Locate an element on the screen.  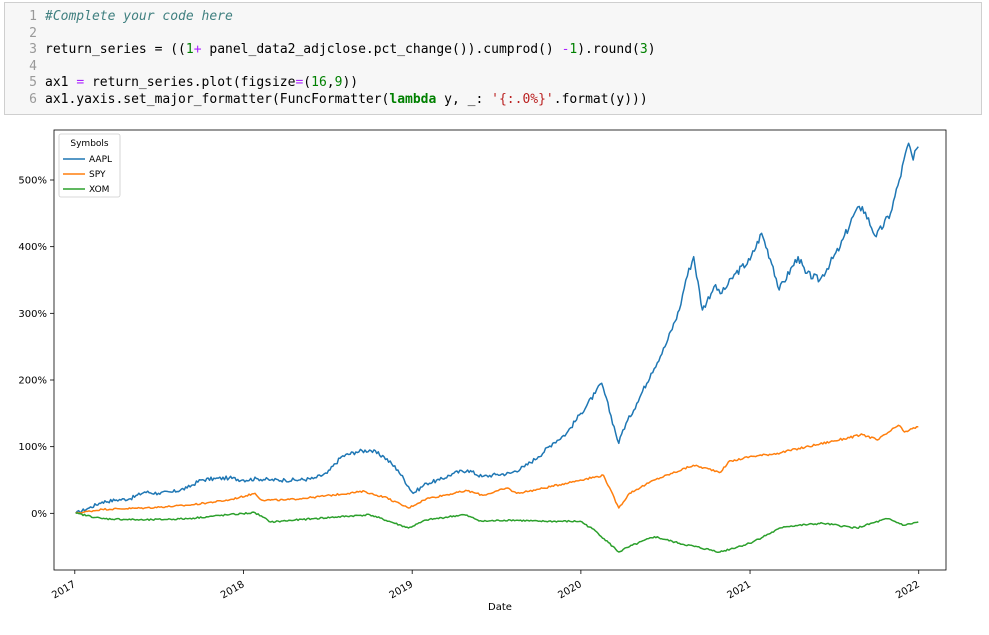
code-token: return_series = (( is located at coordinates (115, 49).